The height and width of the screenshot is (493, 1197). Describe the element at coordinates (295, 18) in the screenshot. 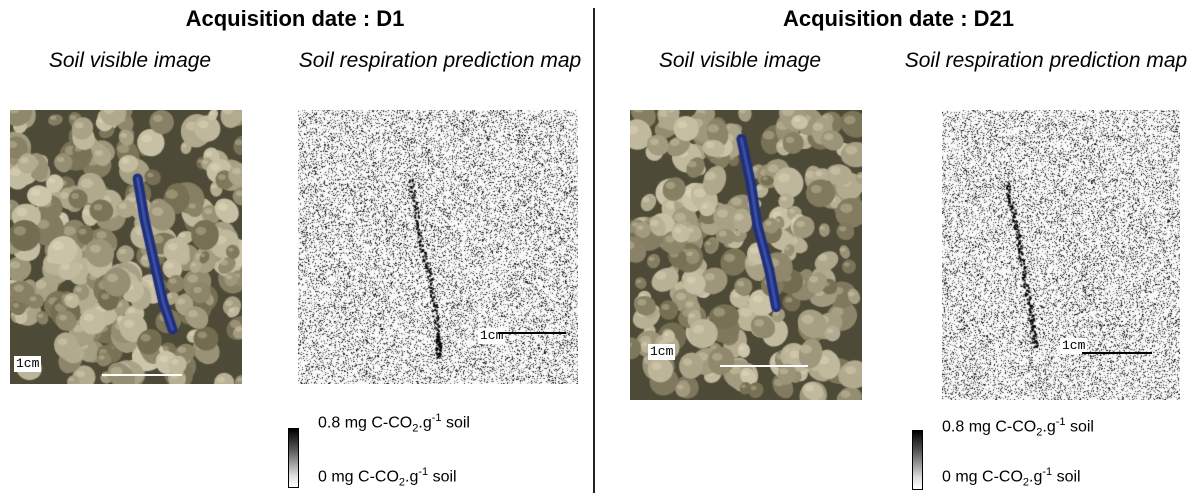

I see `panel-title: Acquisition date : D1` at that location.